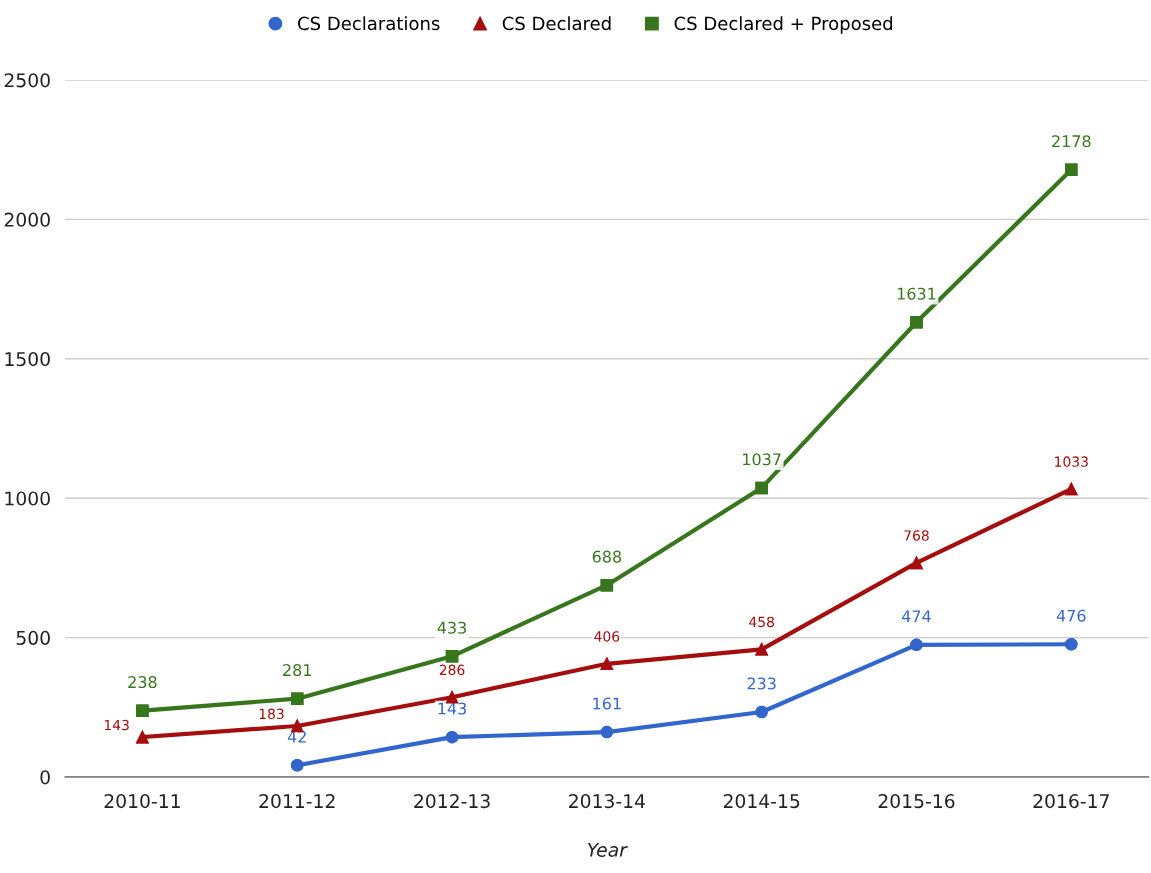  What do you see at coordinates (297, 670) in the screenshot?
I see `data-label: 281` at bounding box center [297, 670].